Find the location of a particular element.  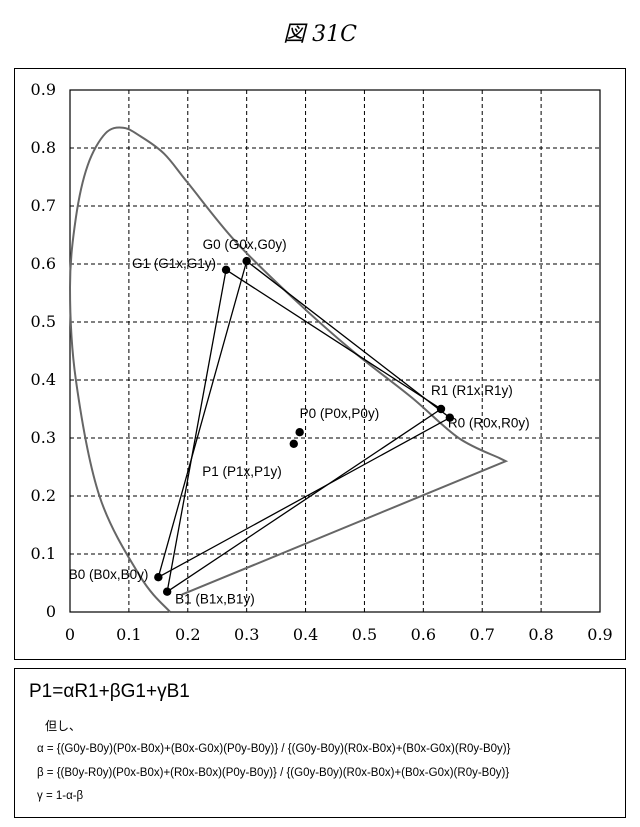

y-tick-label: 0.2 is located at coordinates (43, 495).